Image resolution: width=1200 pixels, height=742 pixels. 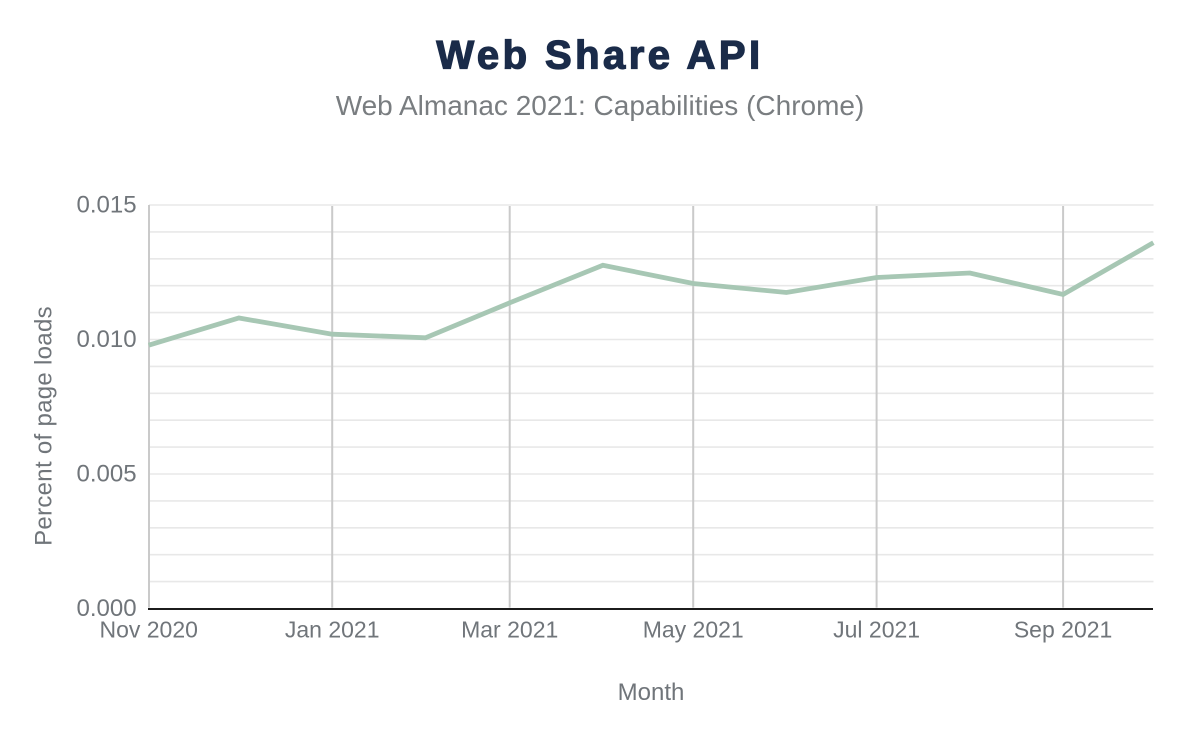 What do you see at coordinates (599, 56) in the screenshot?
I see `svg-text: Web Share API` at bounding box center [599, 56].